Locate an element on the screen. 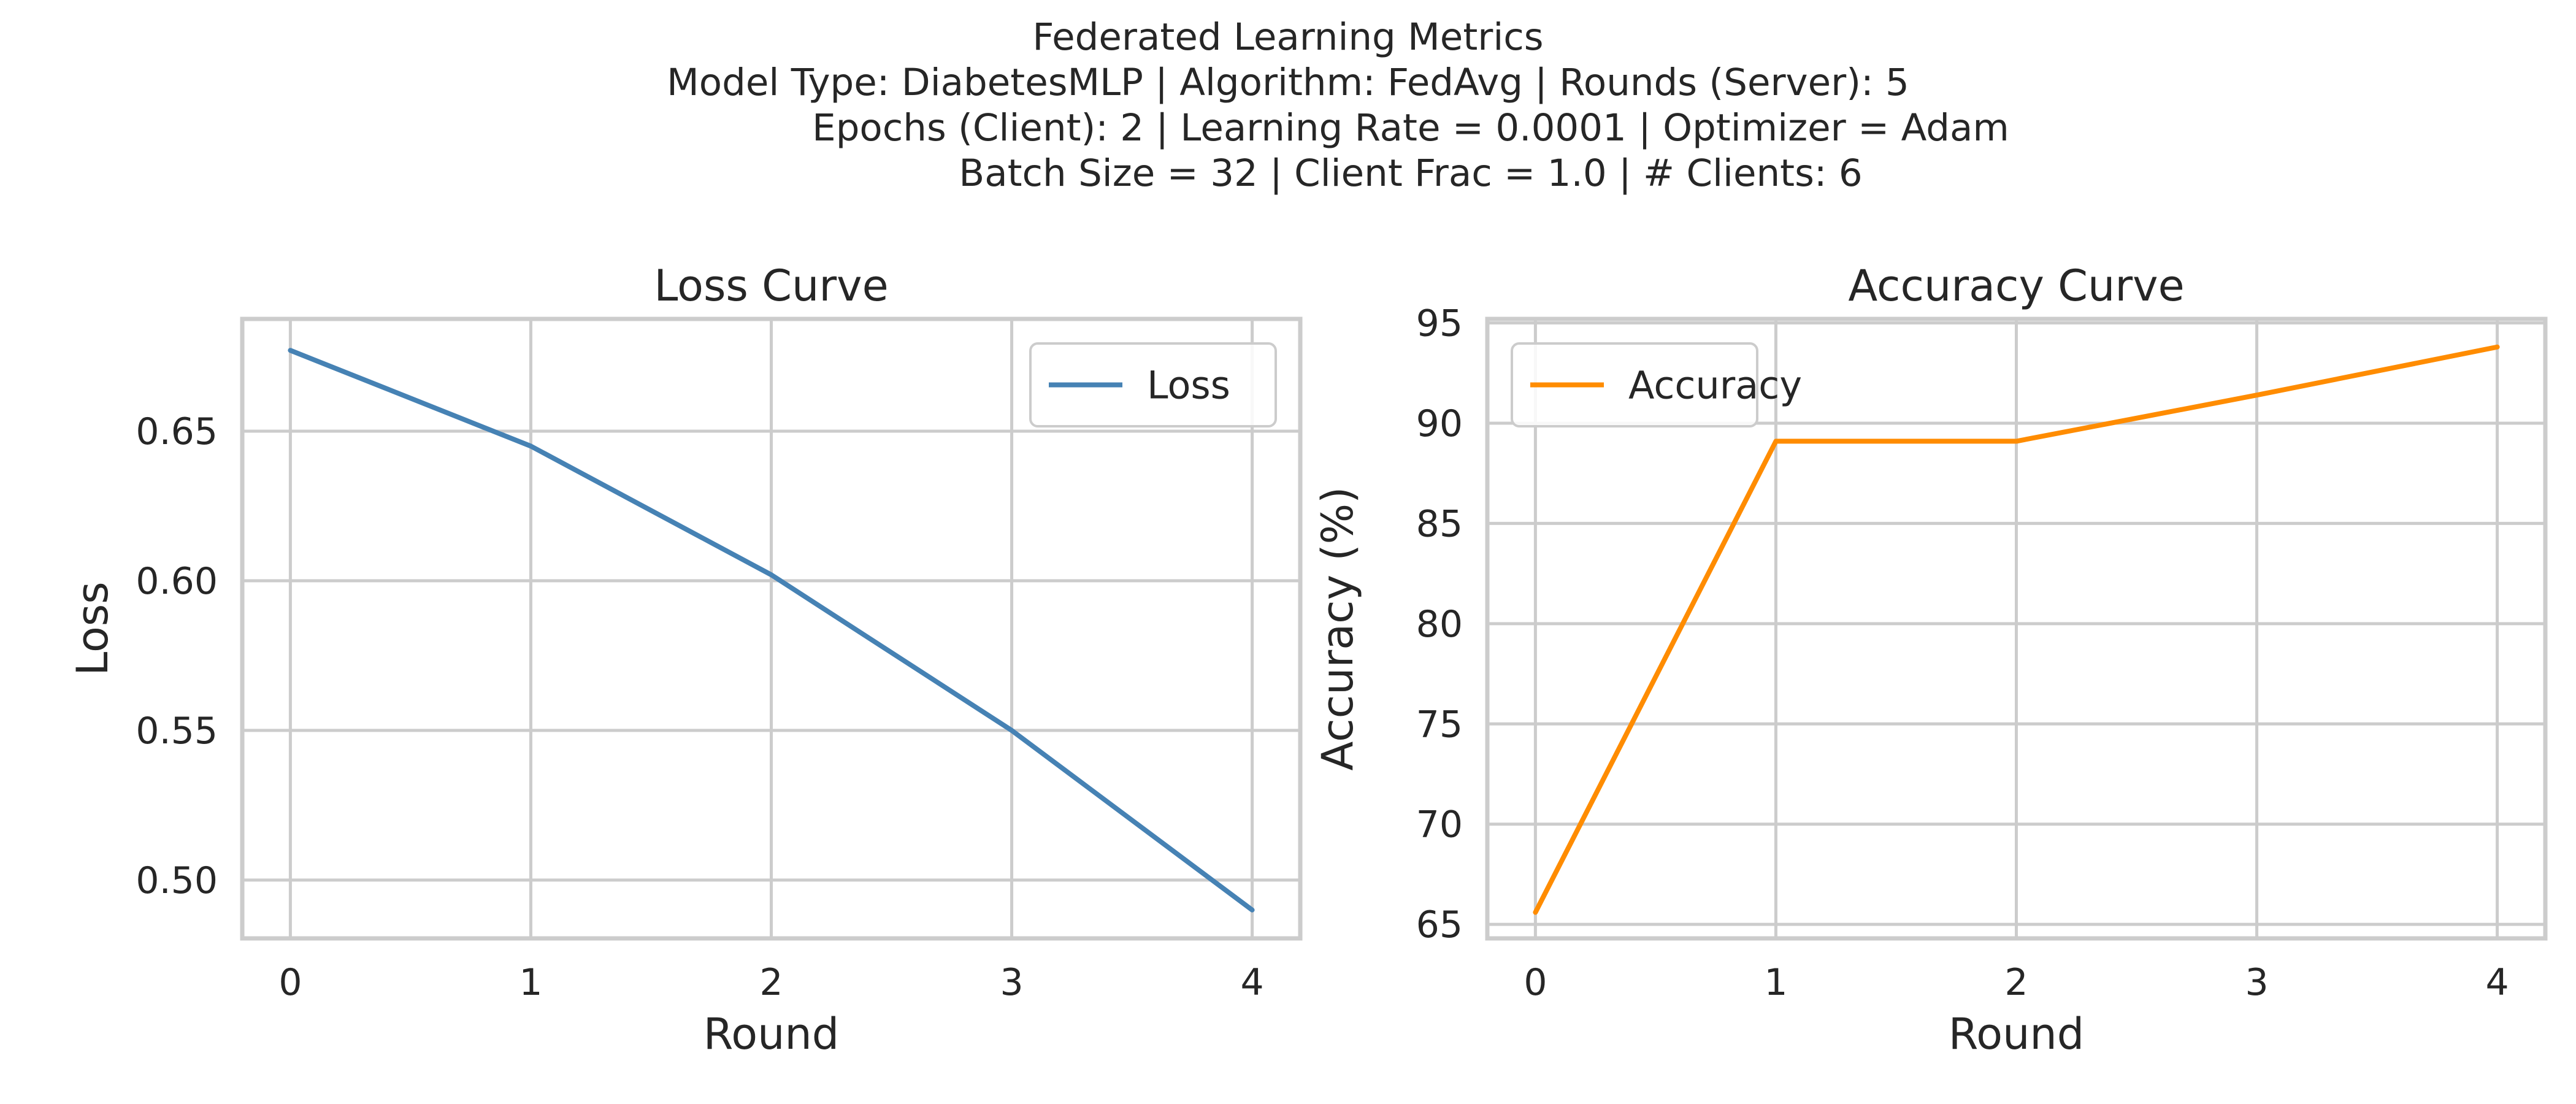 Image resolution: width=2576 pixels, height=1104 pixels. accuracy-y-tick-label: 90 is located at coordinates (1439, 423).